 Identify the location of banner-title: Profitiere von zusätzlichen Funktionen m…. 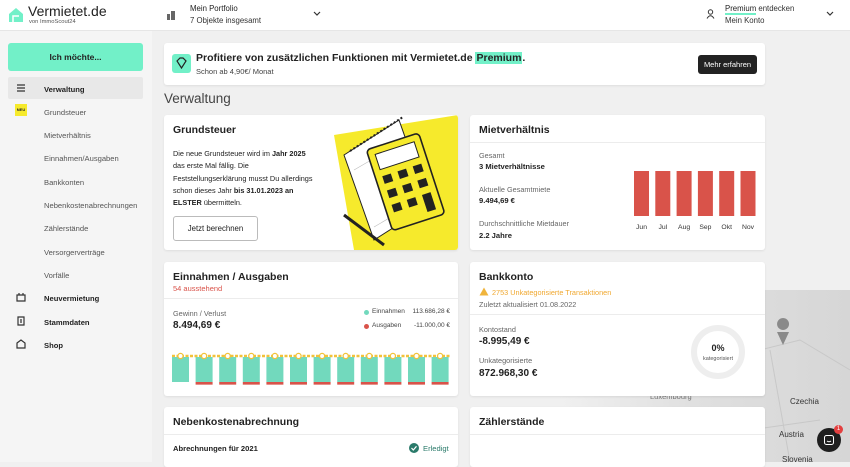
(360, 58).